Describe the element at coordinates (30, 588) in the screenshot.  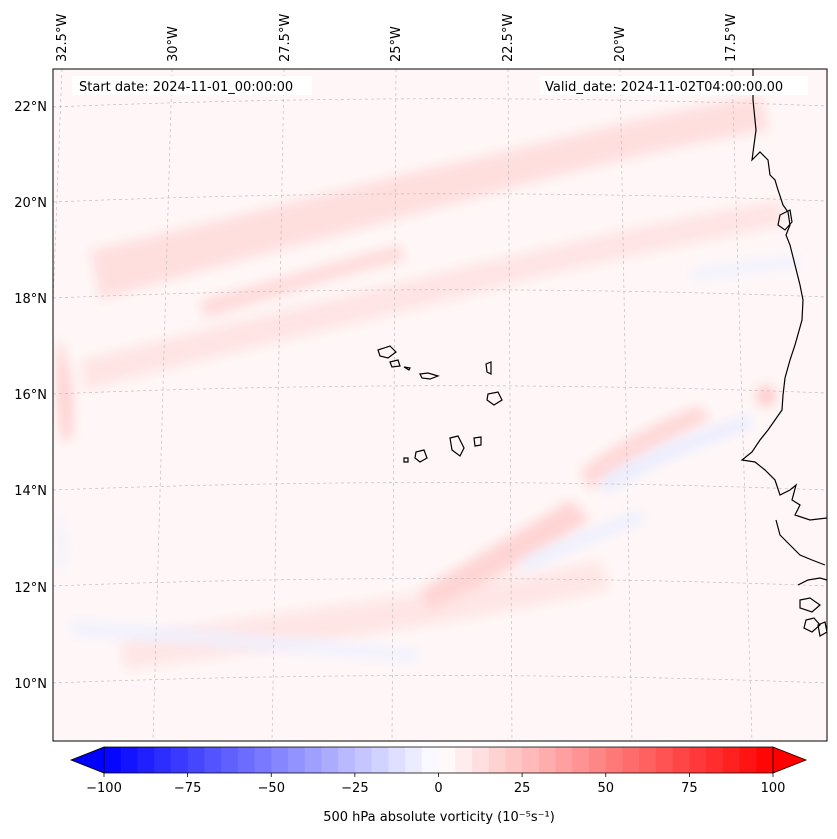
I see `lat-label: 12°N` at that location.